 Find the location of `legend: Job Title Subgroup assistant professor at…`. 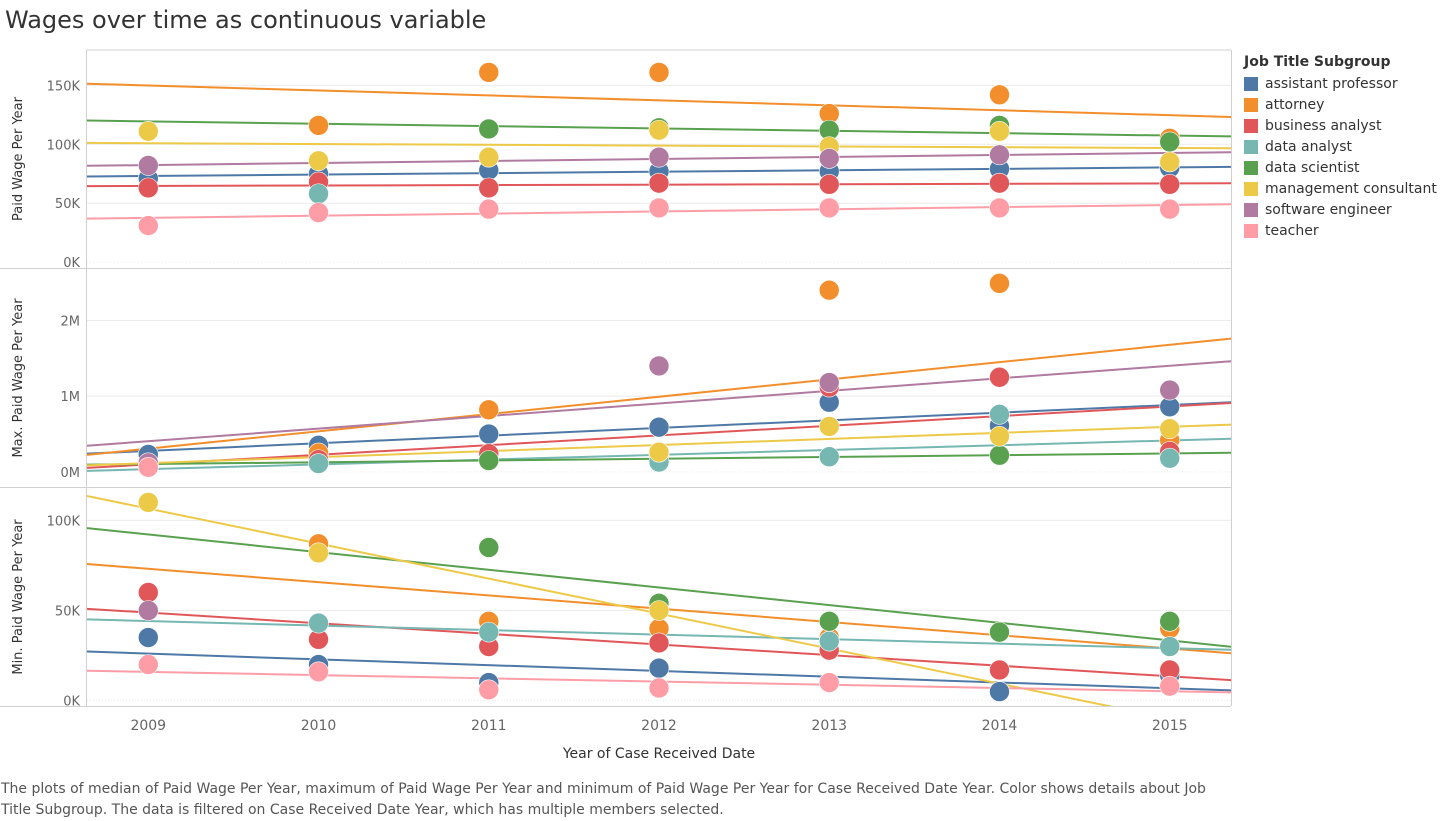

legend: Job Title Subgroup assistant professor at… is located at coordinates (1342, 147).